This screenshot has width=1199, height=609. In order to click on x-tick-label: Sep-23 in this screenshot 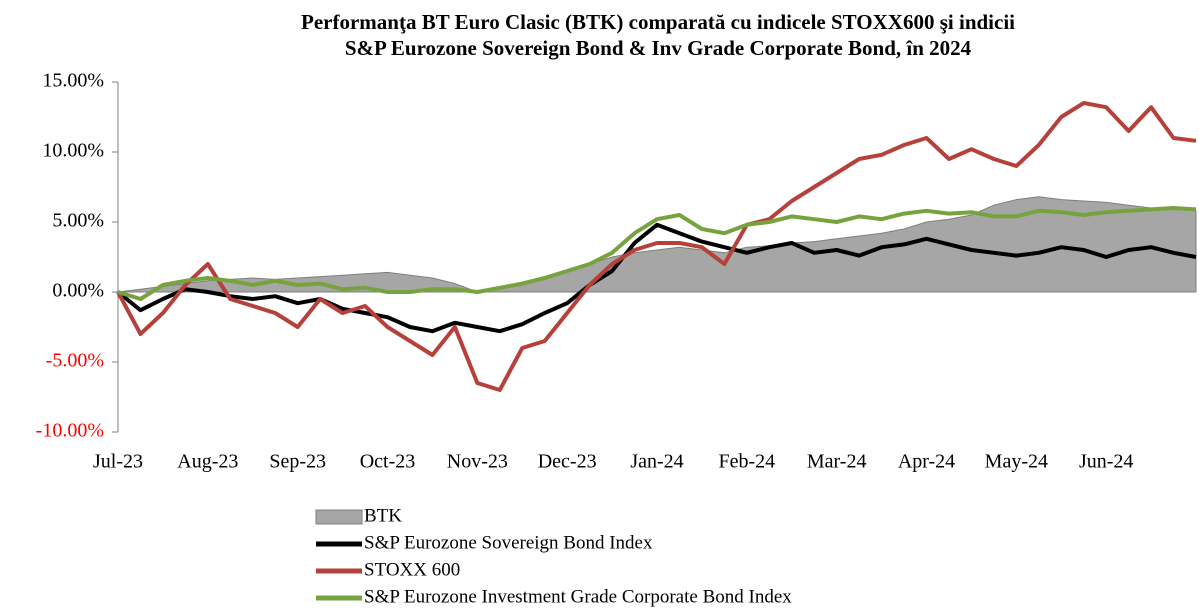, I will do `click(297, 462)`.